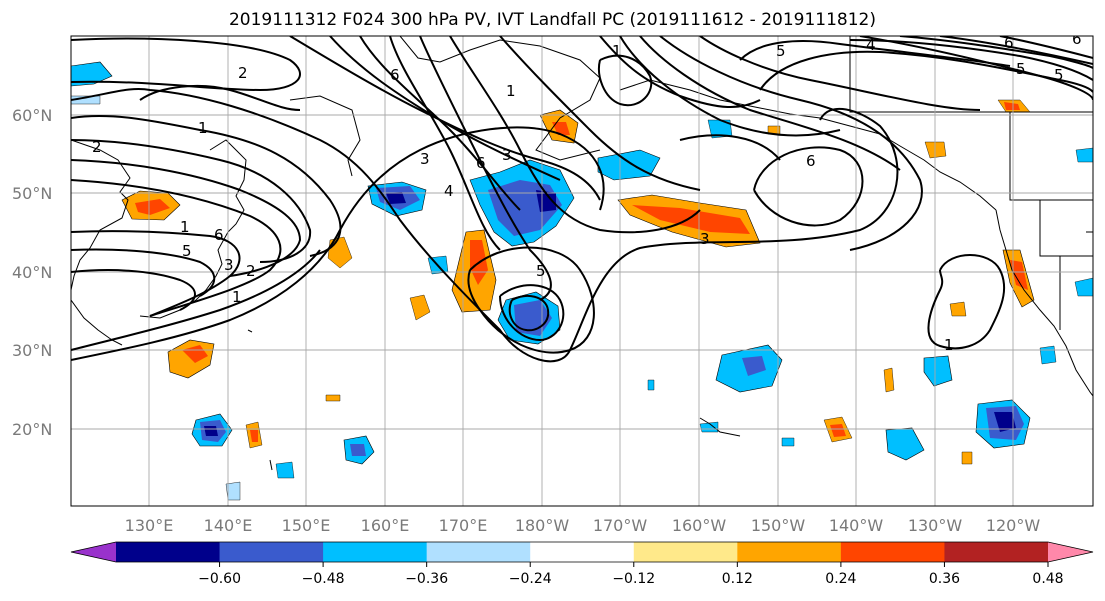 This screenshot has width=1105, height=601. I want to click on lon-label: 140°W, so click(856, 525).